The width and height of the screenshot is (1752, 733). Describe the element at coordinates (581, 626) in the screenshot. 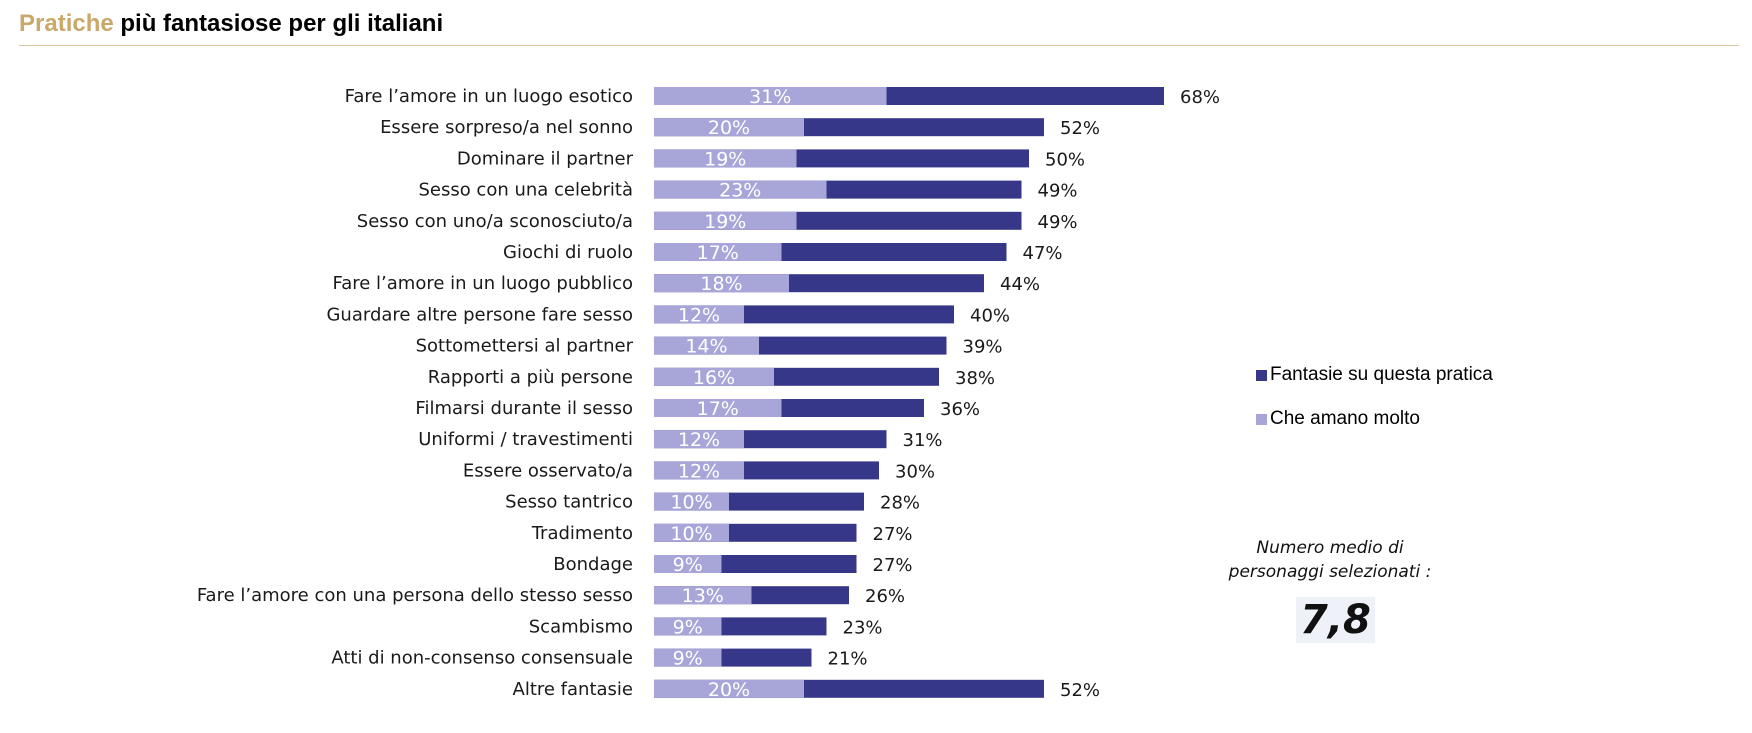

I see `category-label: Scambismo` at that location.